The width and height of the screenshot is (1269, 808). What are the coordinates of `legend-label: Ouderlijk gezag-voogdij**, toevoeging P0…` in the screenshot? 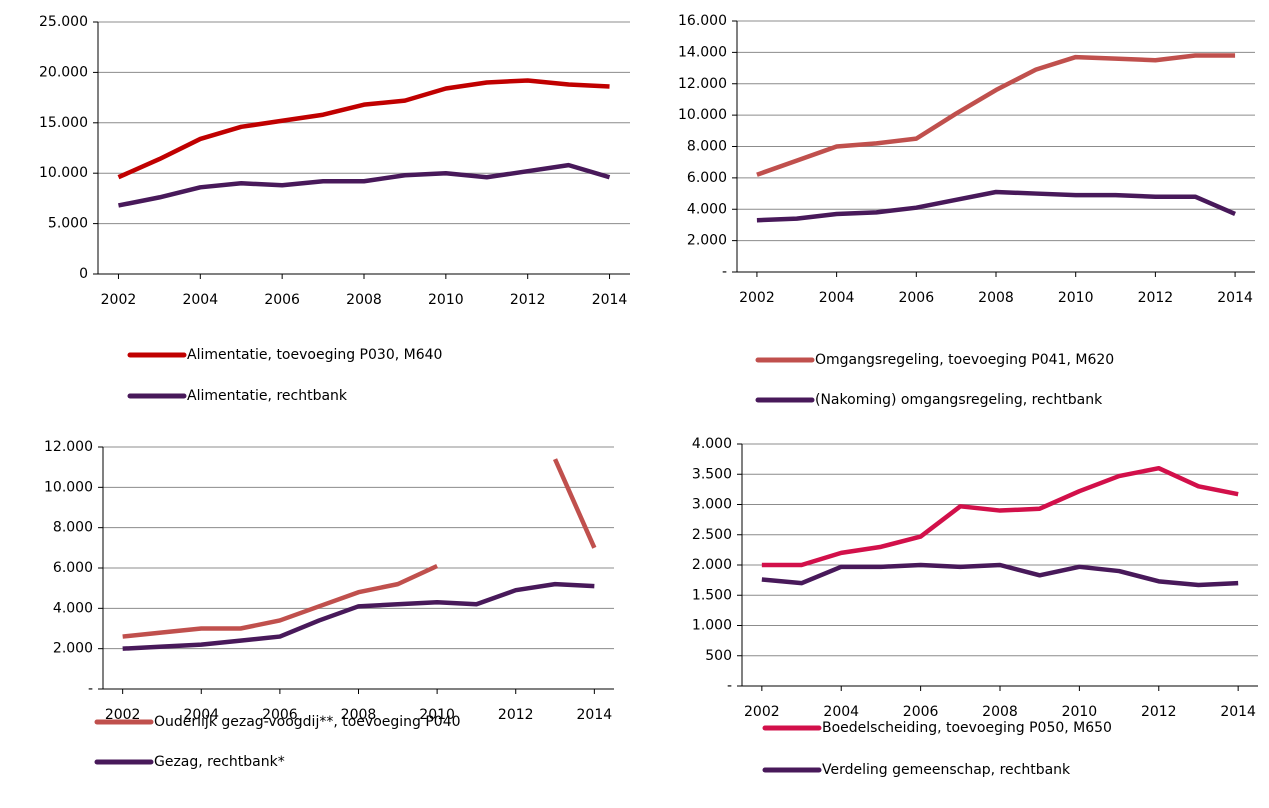 It's located at (307, 722).